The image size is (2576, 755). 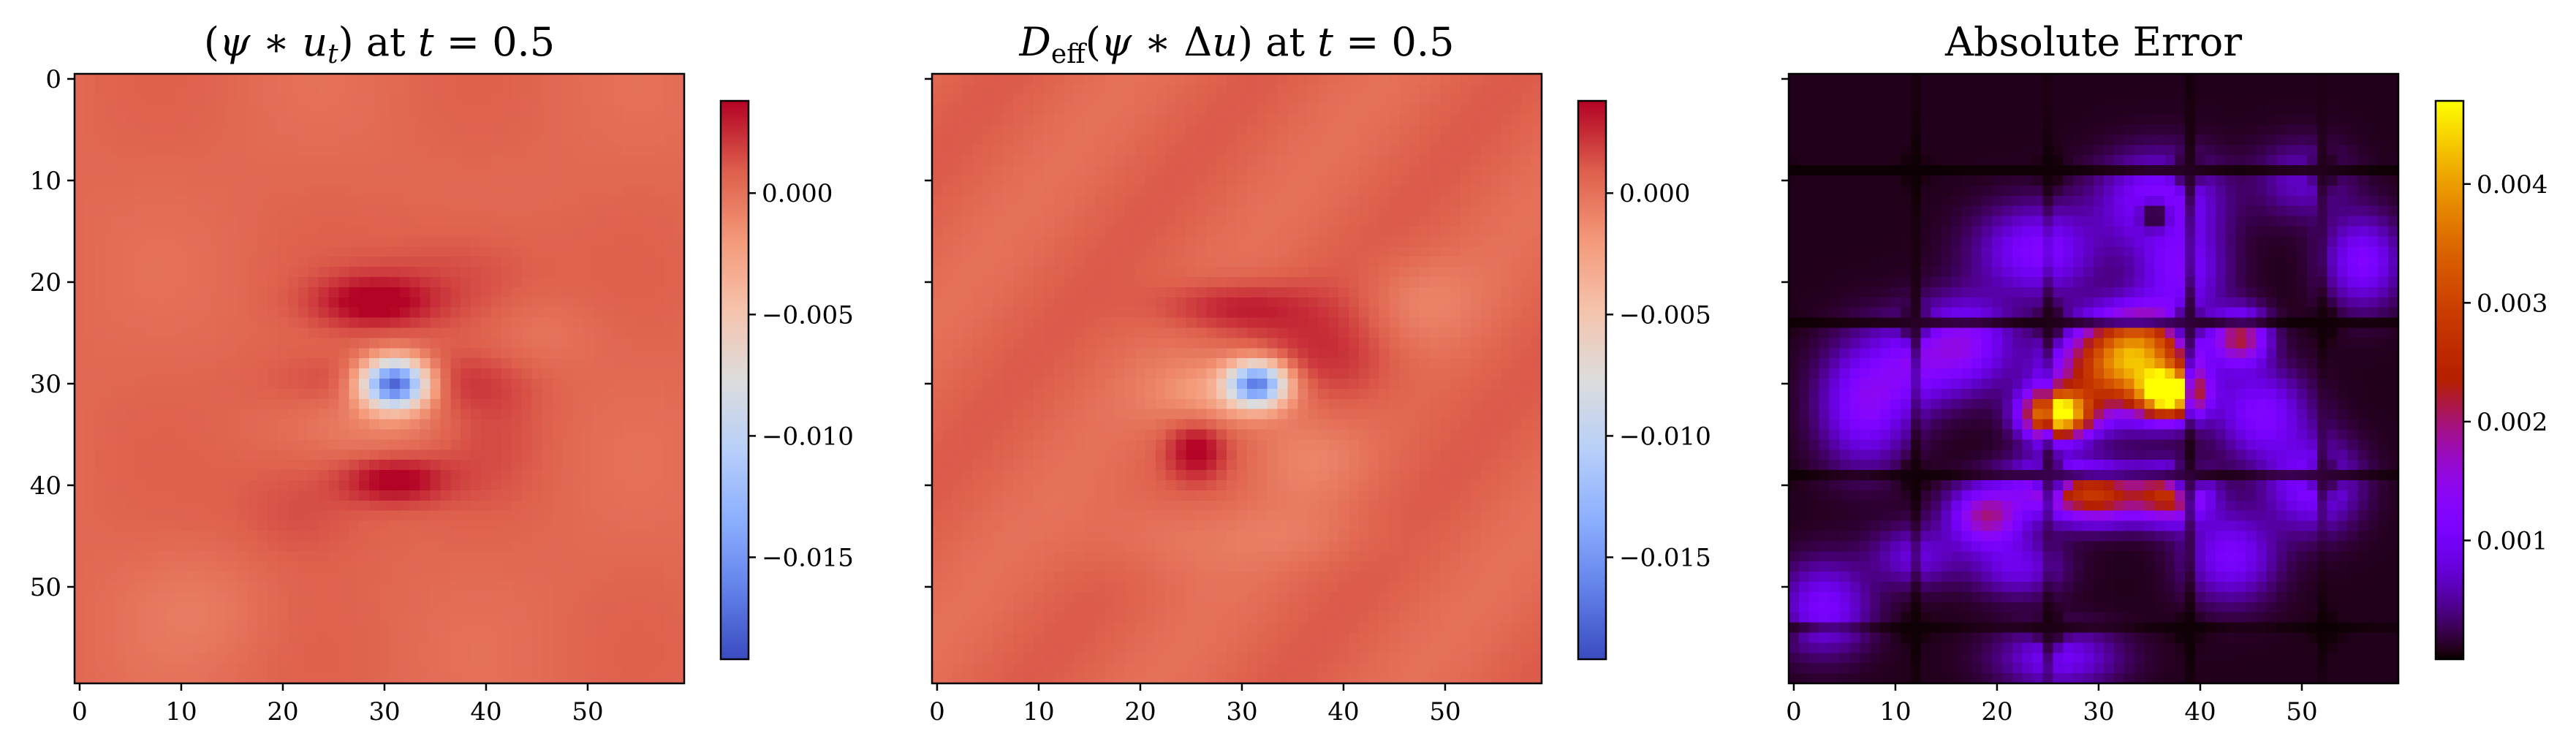 What do you see at coordinates (2512, 185) in the screenshot?
I see `colorbar-tick-label: 0.004` at bounding box center [2512, 185].